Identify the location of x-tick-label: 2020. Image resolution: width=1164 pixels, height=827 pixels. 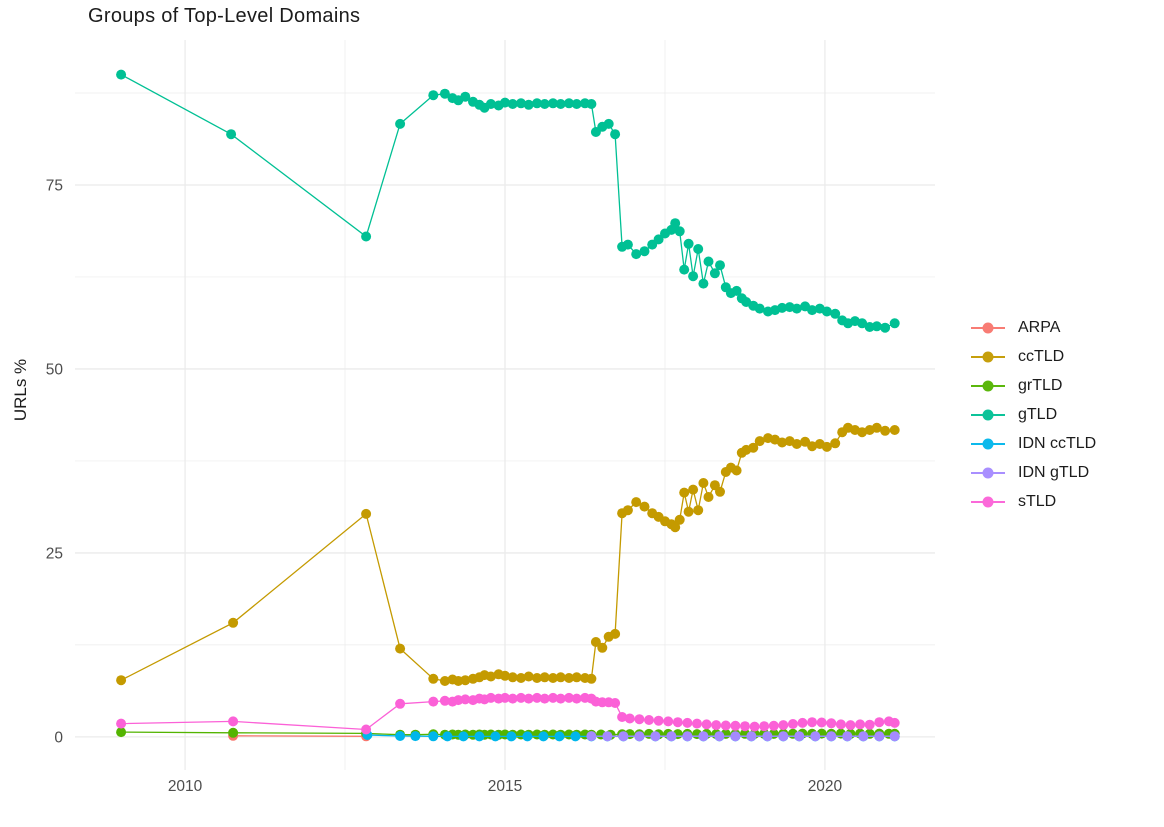
(825, 786).